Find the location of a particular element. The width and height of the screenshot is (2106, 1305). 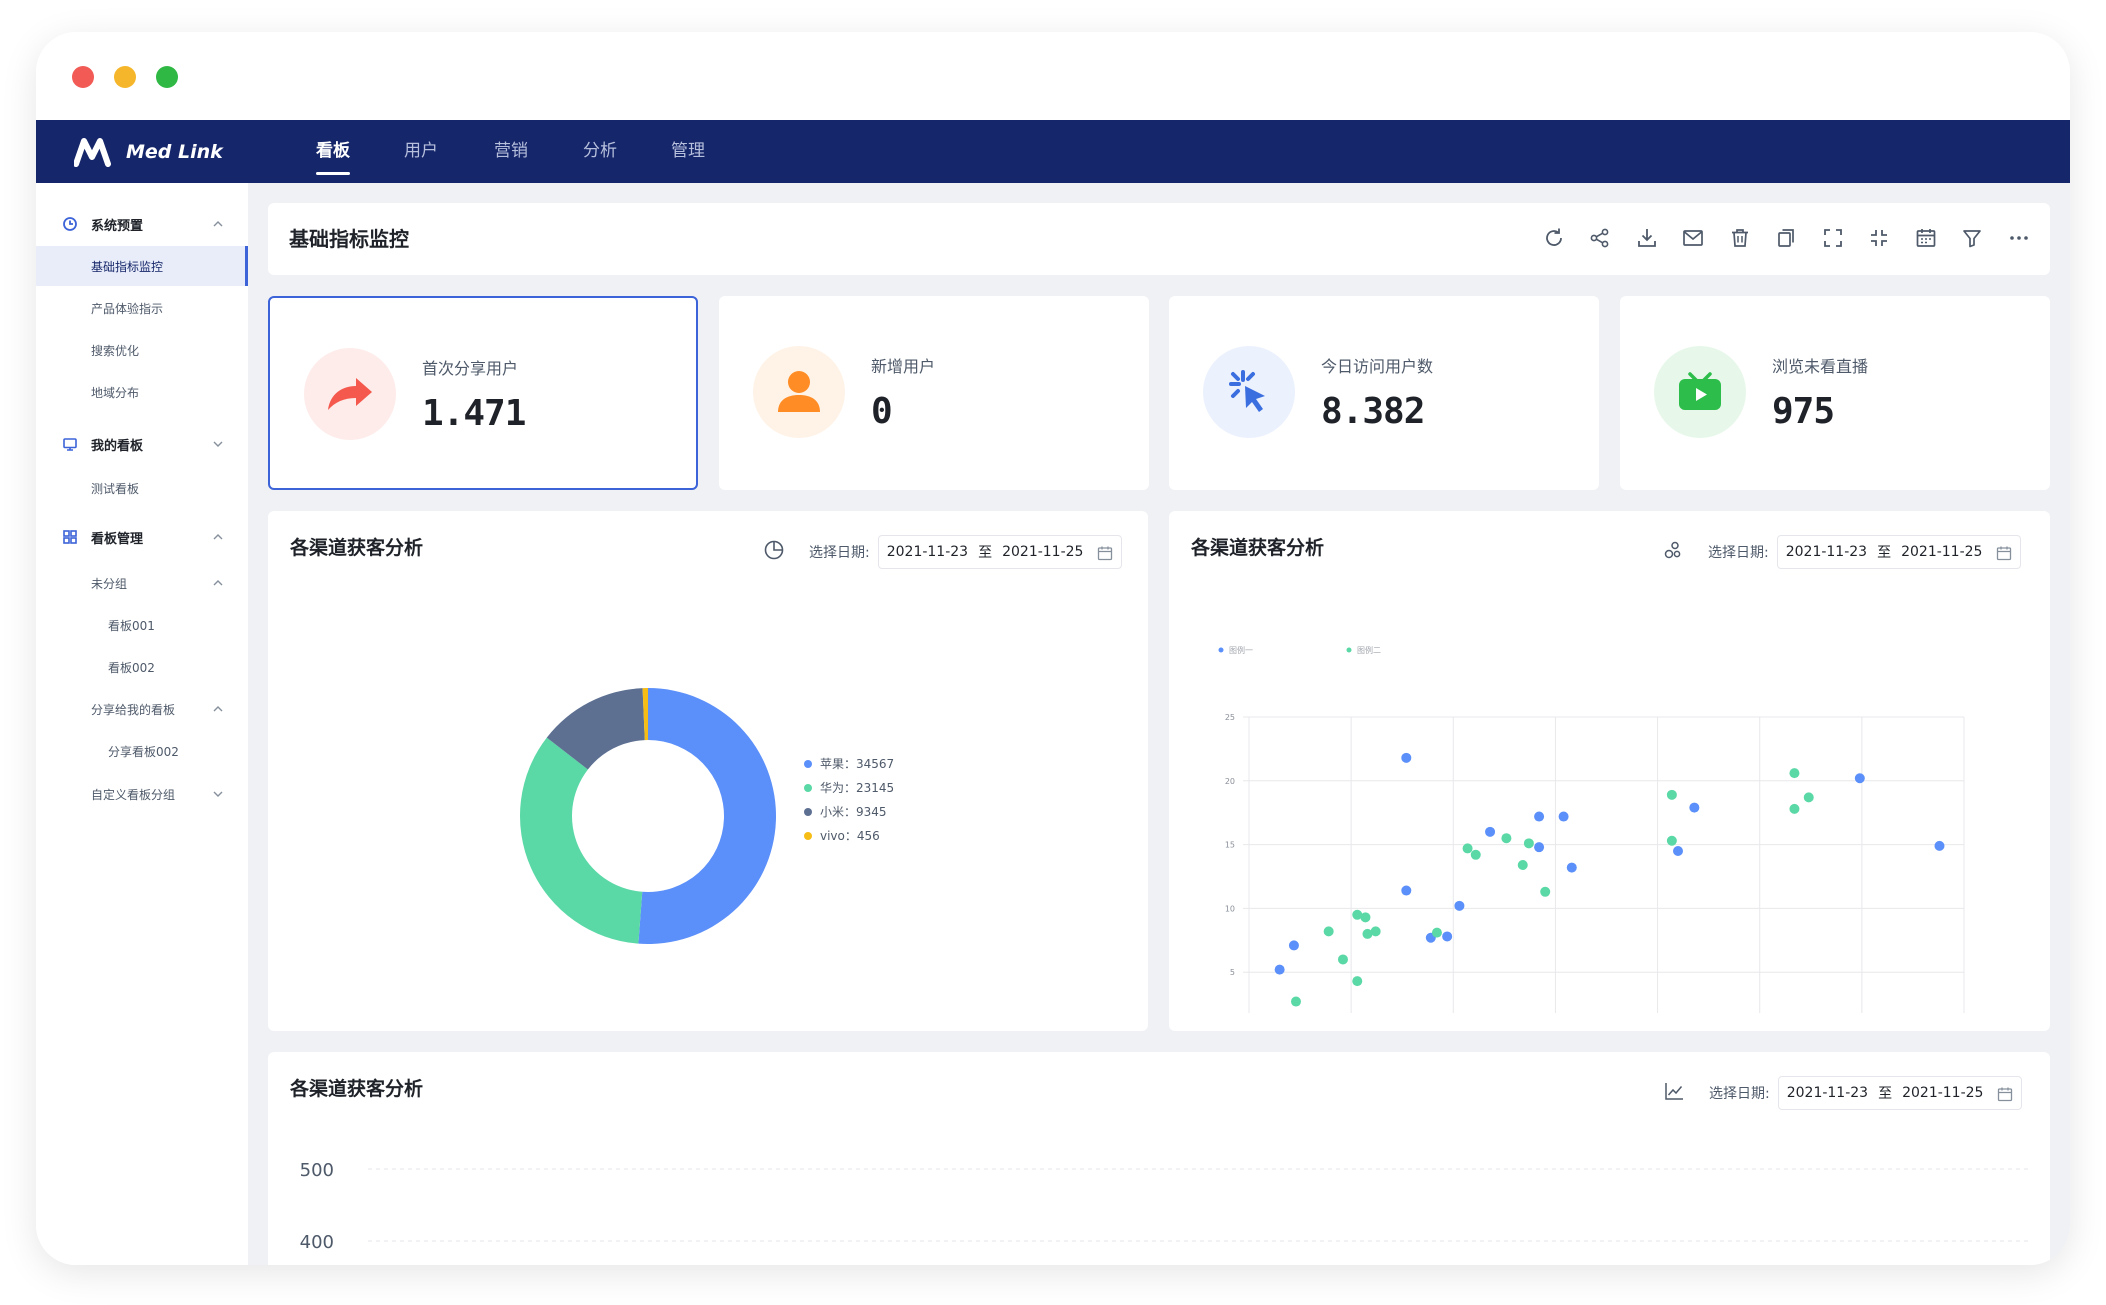

pie-chart-icon is located at coordinates (774, 550).